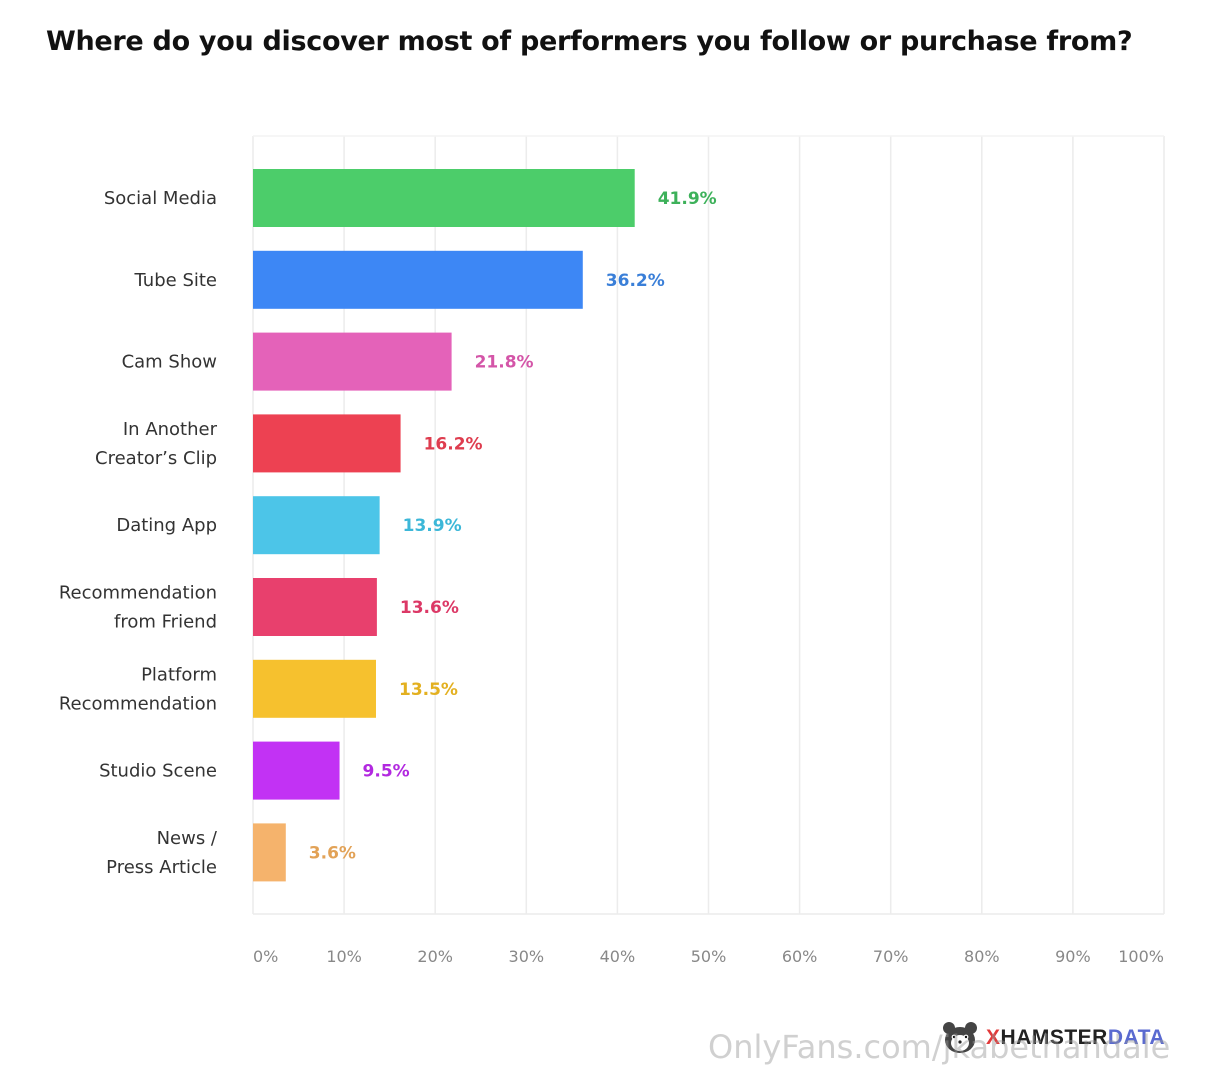 The width and height of the screenshot is (1221, 1080). Describe the element at coordinates (453, 444) in the screenshot. I see `value-label: 16.2%` at that location.